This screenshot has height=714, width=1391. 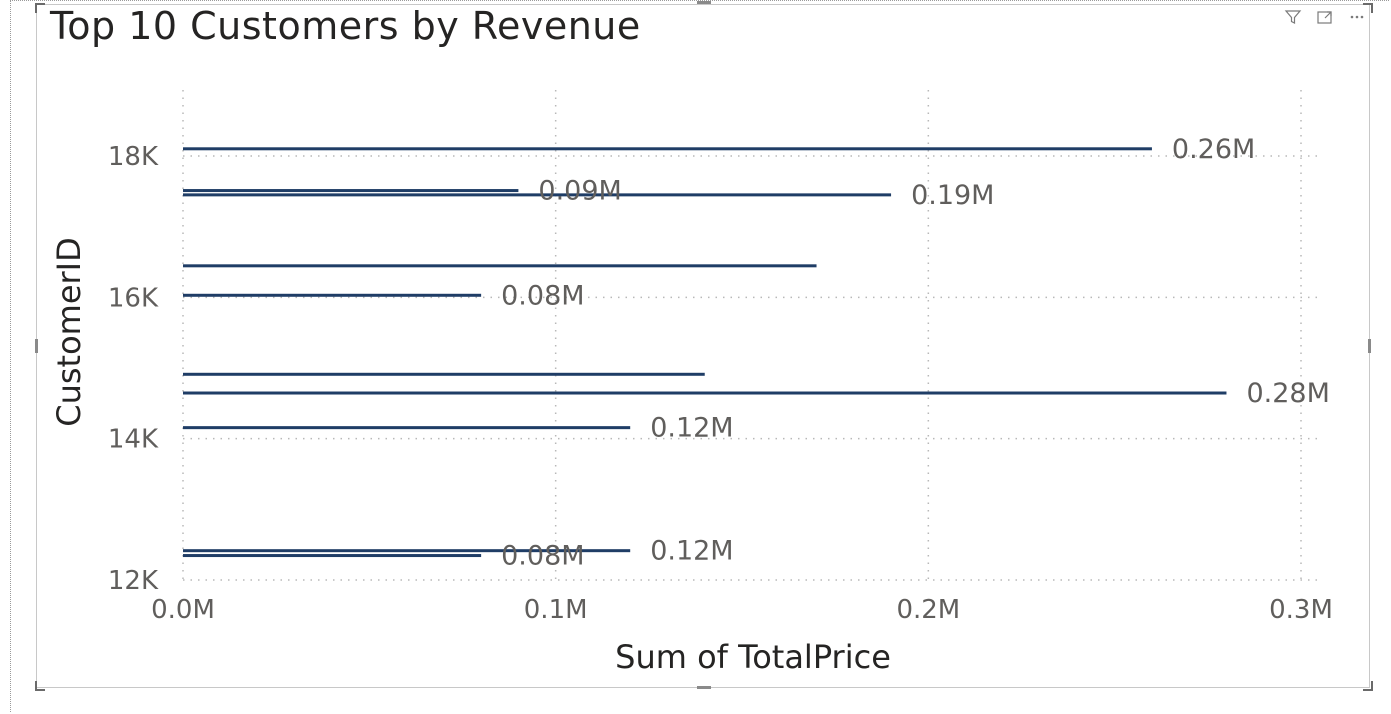 What do you see at coordinates (1293, 18) in the screenshot?
I see `filter-icon` at bounding box center [1293, 18].